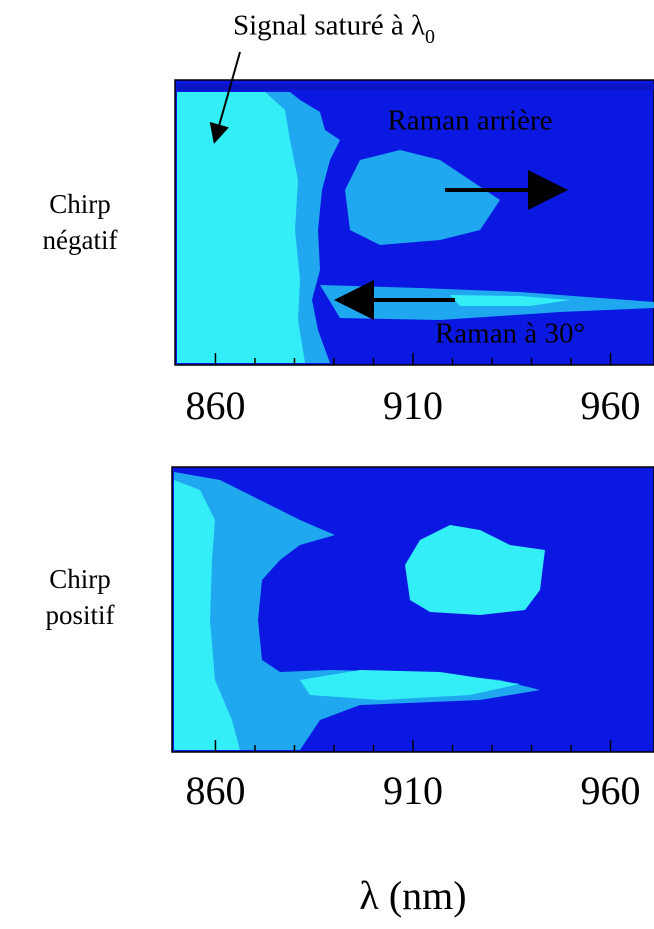 This screenshot has width=654, height=929. What do you see at coordinates (430, 37) in the screenshot?
I see `annotation-subscript: 0` at bounding box center [430, 37].